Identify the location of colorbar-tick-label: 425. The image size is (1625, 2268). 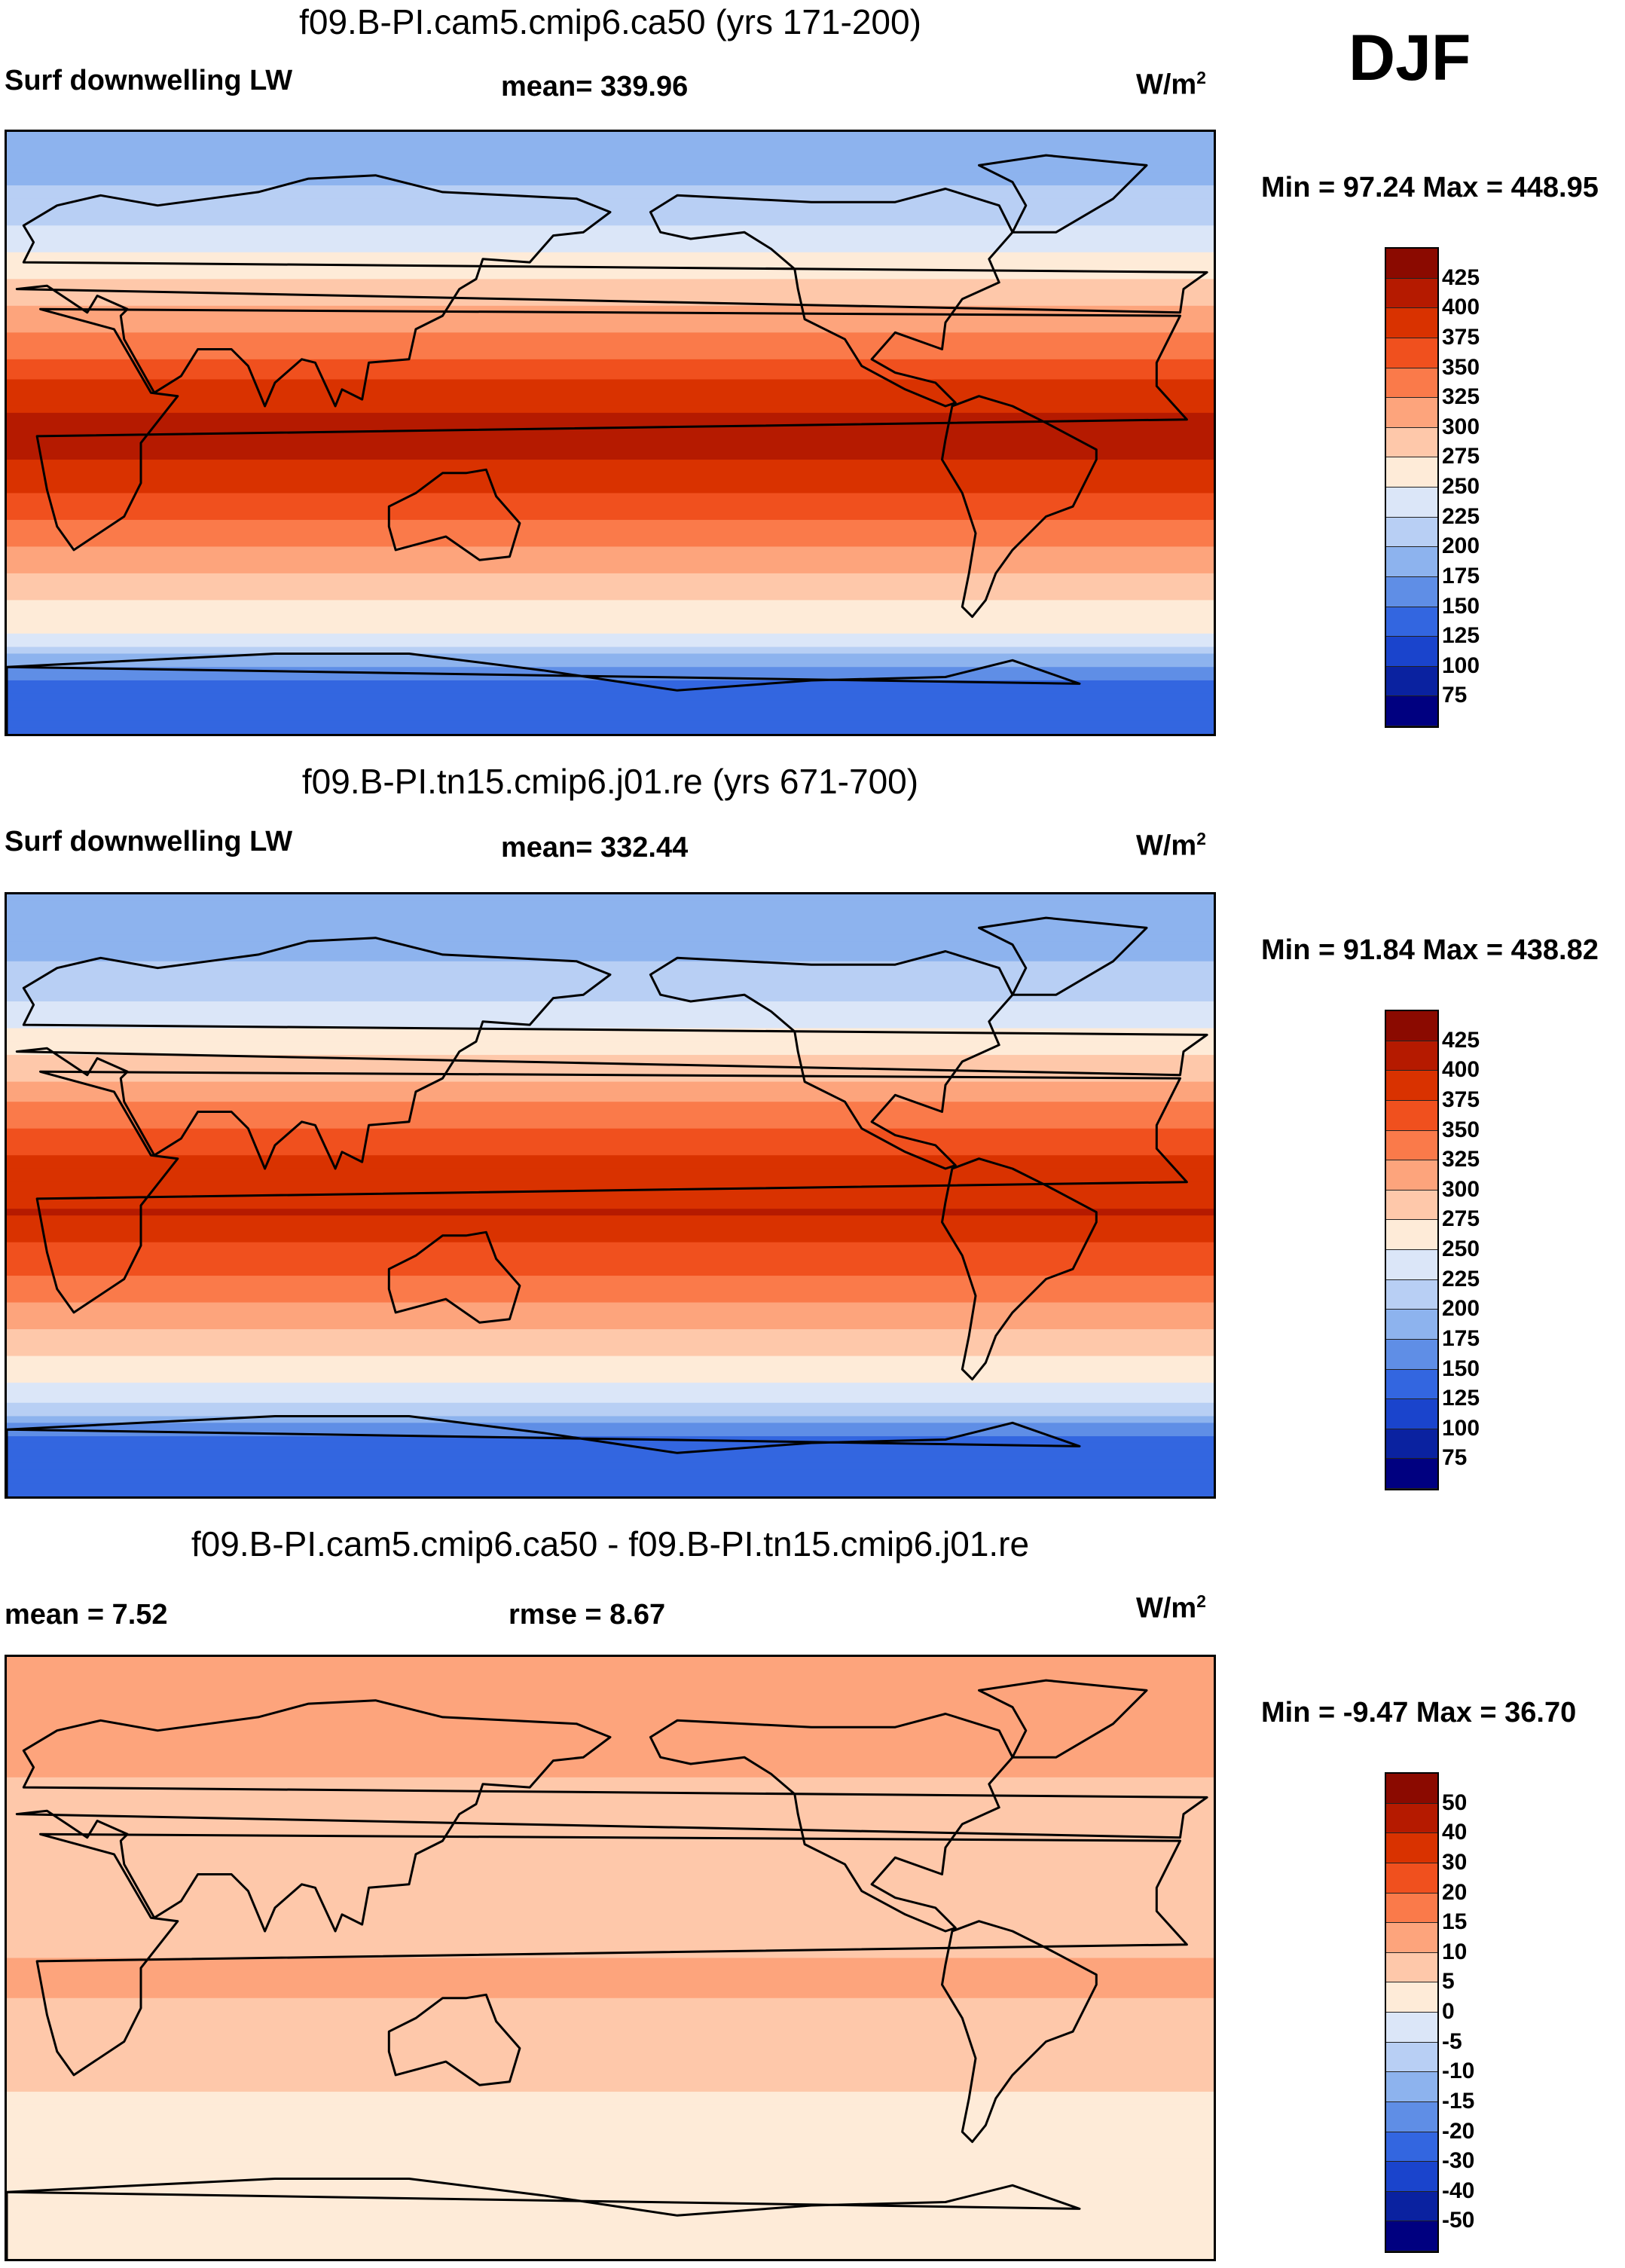
(1461, 277).